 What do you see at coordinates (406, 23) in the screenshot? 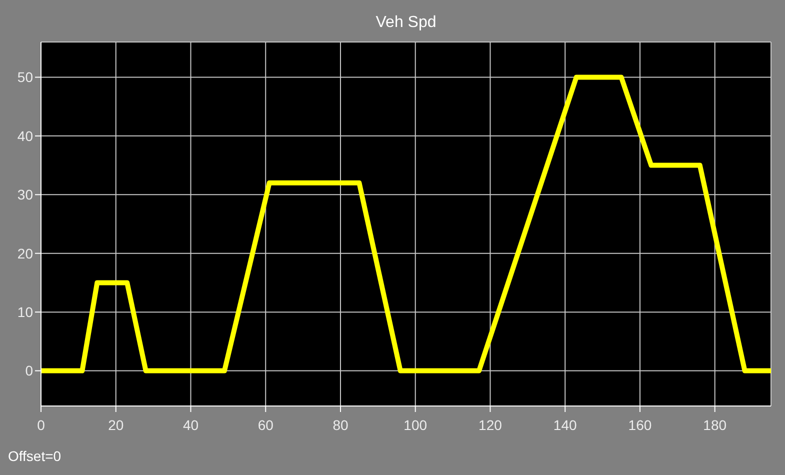
I see `chart-title: Veh Spd` at bounding box center [406, 23].